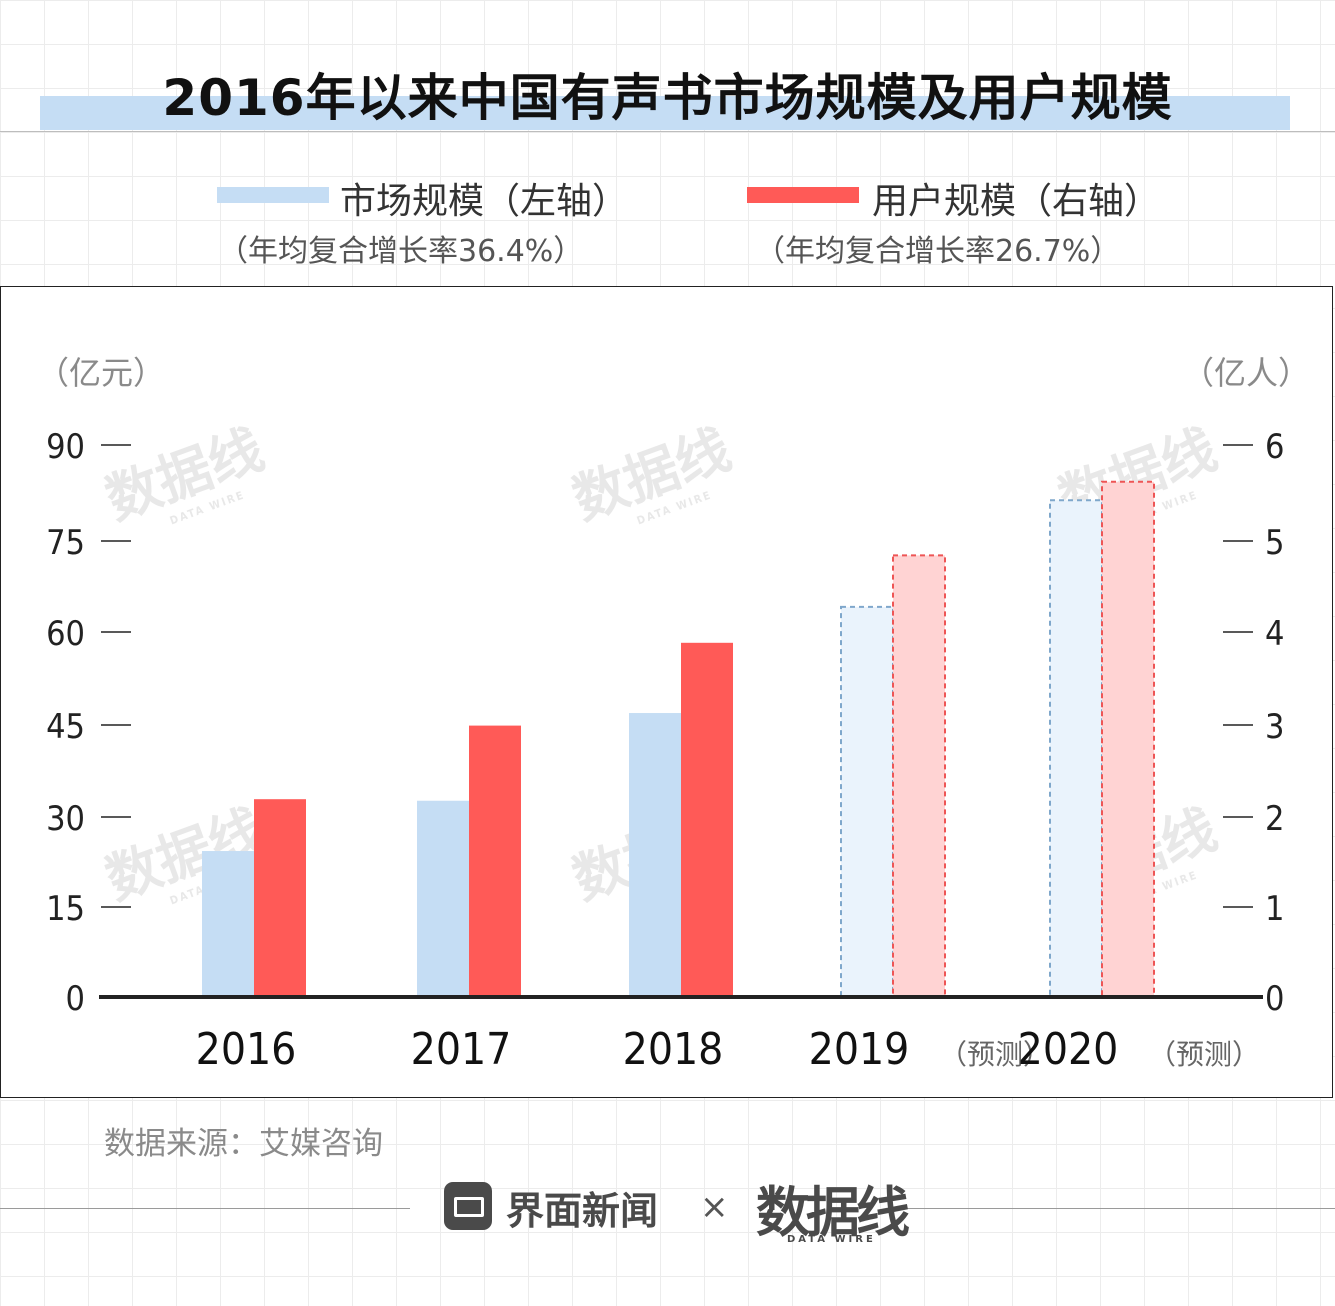  I want to click on legend-sub-market: （年均复合增长率36.4%）, so click(401, 251).